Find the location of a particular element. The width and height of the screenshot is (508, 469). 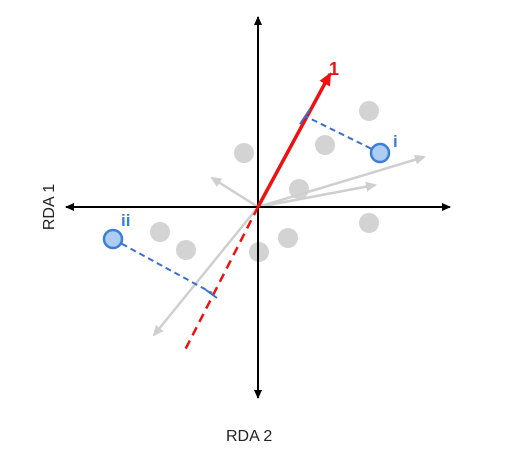

vector-1-extension is located at coordinates (221, 279).